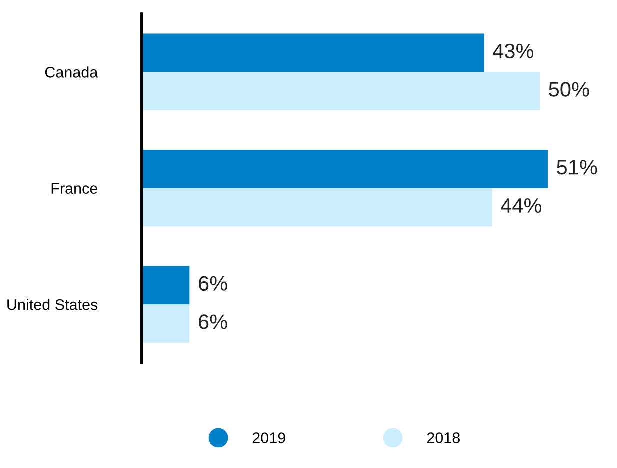 This screenshot has height=468, width=617. Describe the element at coordinates (521, 206) in the screenshot. I see `data-label: 44%` at that location.